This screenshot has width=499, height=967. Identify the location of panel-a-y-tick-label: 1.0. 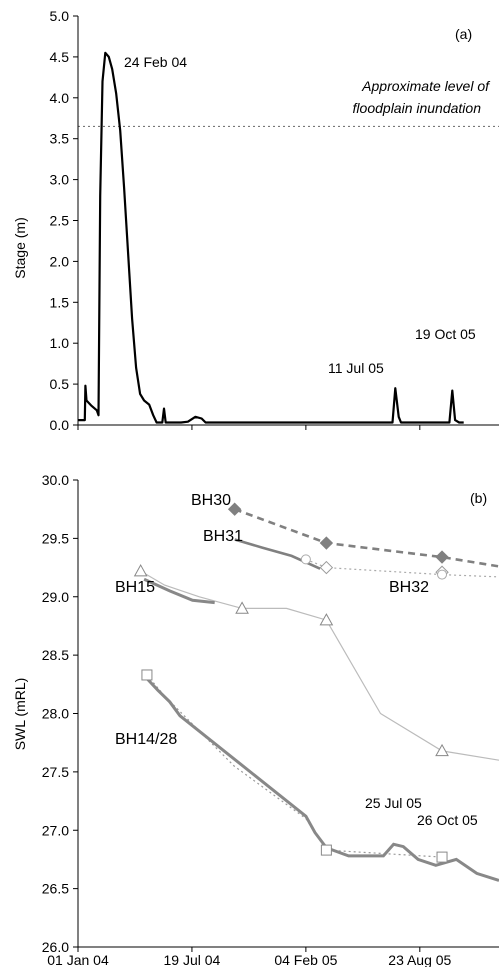
(60, 343).